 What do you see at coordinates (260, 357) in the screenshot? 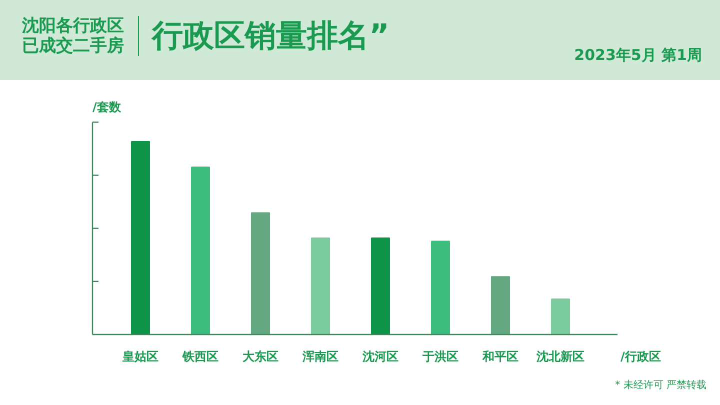
I see `x-tick-label: 大东区` at bounding box center [260, 357].